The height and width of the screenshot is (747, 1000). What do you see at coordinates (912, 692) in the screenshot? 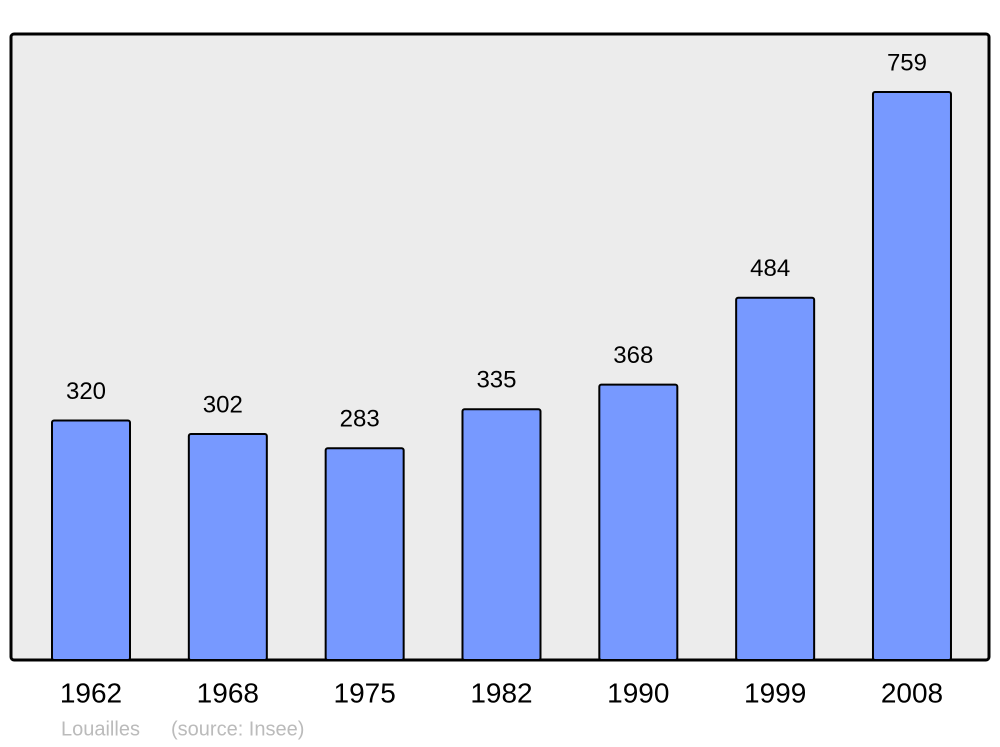
I see `x-tick-label: 2008` at bounding box center [912, 692].